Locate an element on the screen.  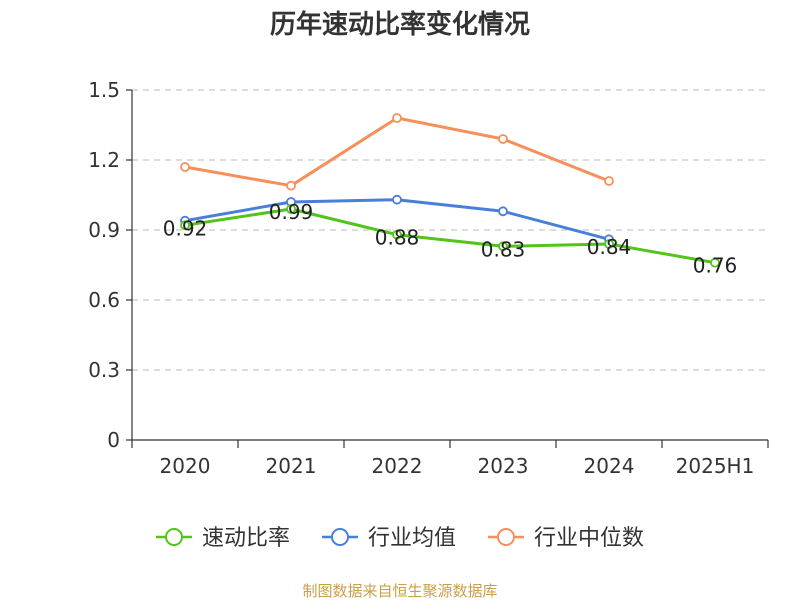
data-label: 0.88 is located at coordinates (397, 238).